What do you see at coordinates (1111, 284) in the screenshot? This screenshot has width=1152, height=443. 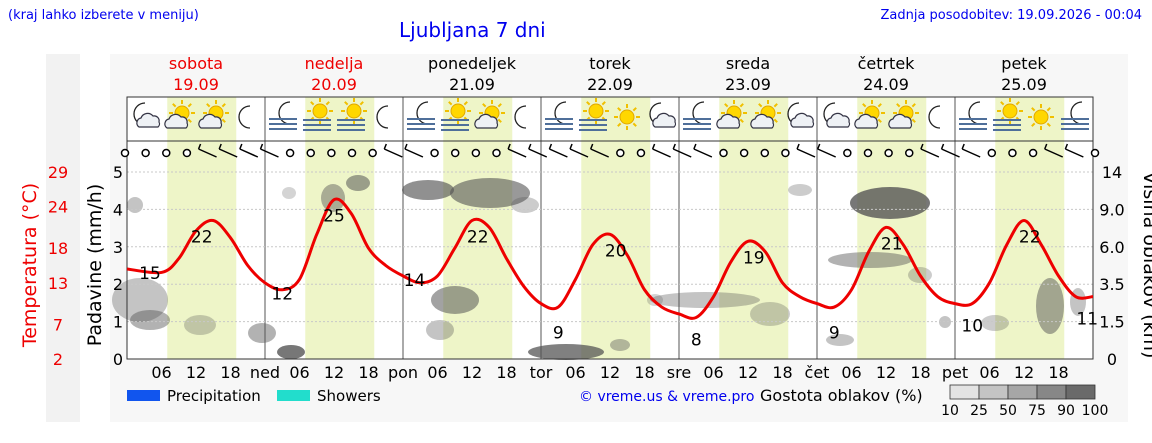 I see `cloud-height-tick-label: 3.5` at bounding box center [1111, 284].